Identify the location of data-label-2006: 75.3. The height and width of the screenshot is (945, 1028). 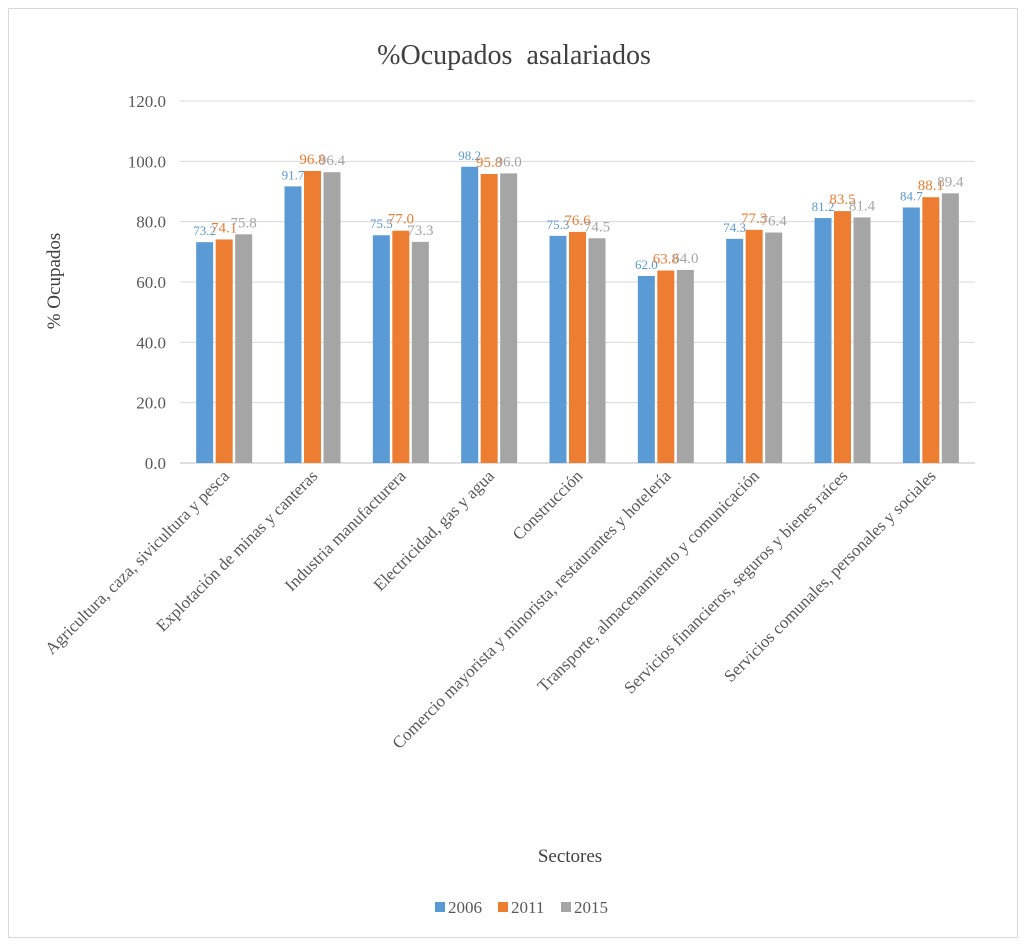
(558, 224).